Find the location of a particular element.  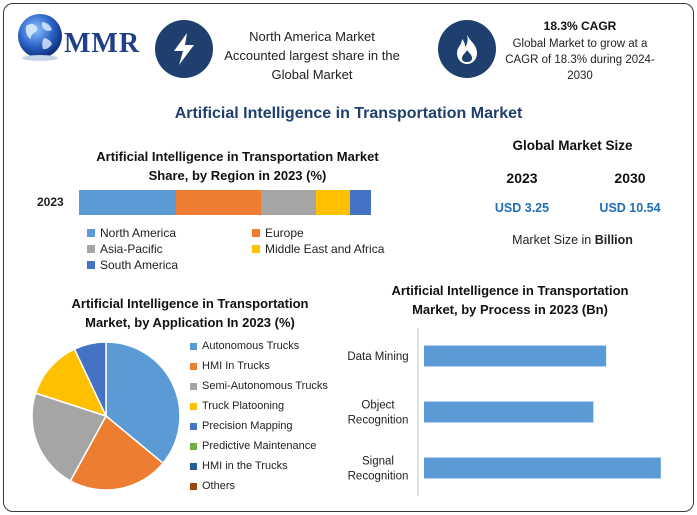

market-value-2030: USD 10.54 is located at coordinates (630, 208).